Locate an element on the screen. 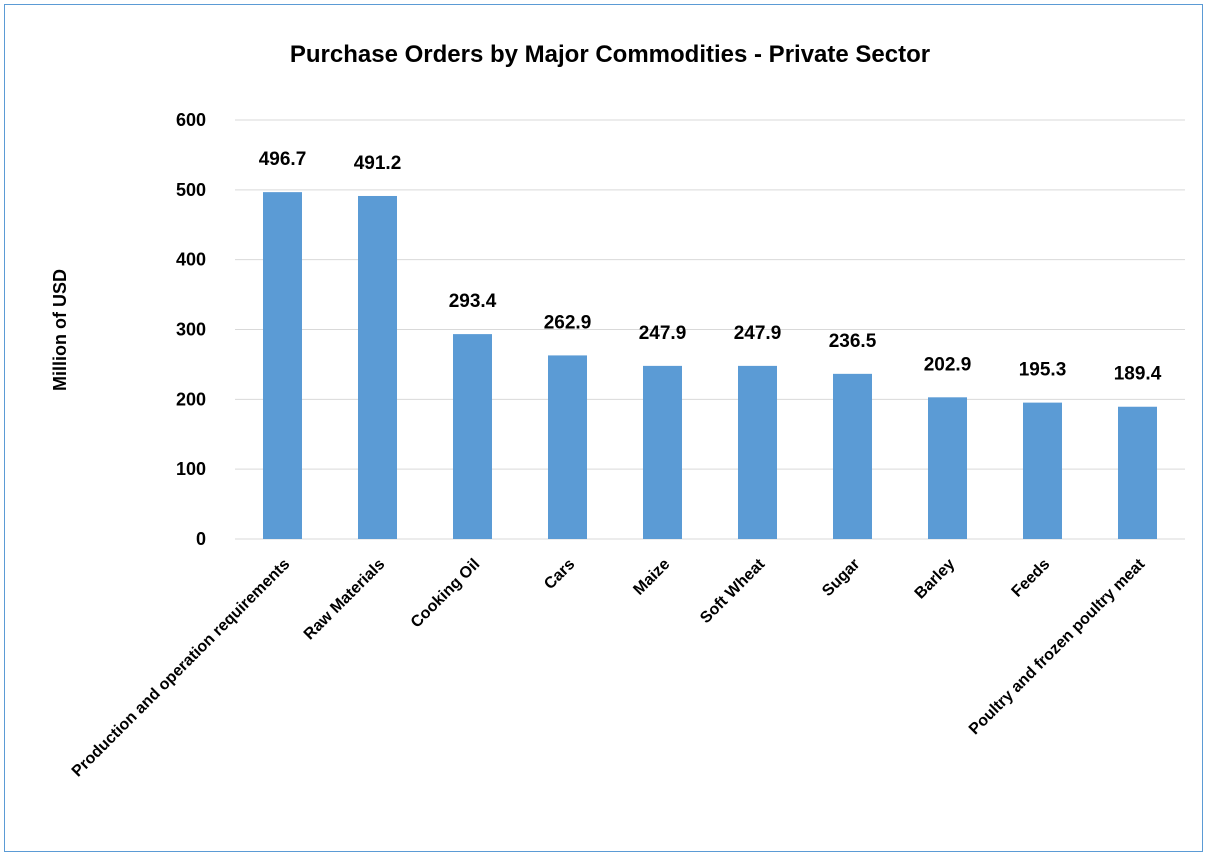  y-axis-ticks: 0 100 200 300 400 500 600 is located at coordinates (191, 329).